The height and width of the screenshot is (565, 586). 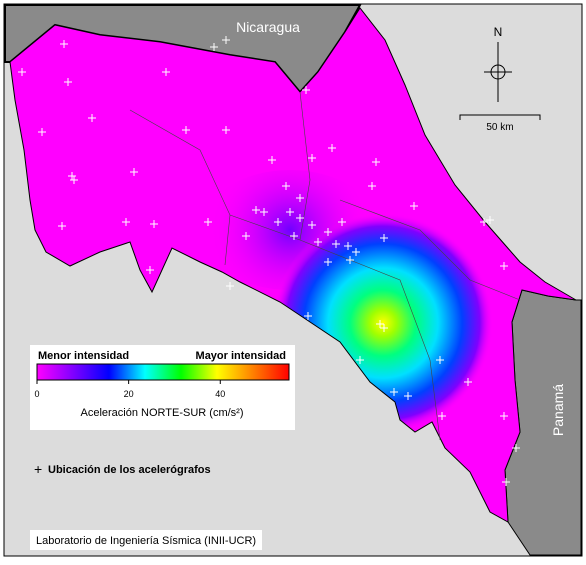 What do you see at coordinates (499, 127) in the screenshot?
I see `scale-label: 50 km` at bounding box center [499, 127].